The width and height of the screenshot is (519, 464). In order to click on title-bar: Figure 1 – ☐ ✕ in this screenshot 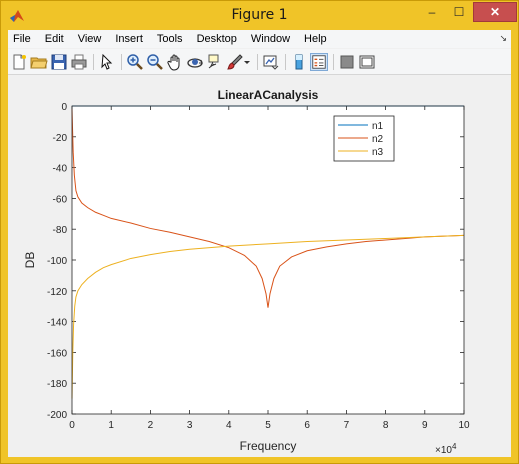, I will do `click(259, 15)`.